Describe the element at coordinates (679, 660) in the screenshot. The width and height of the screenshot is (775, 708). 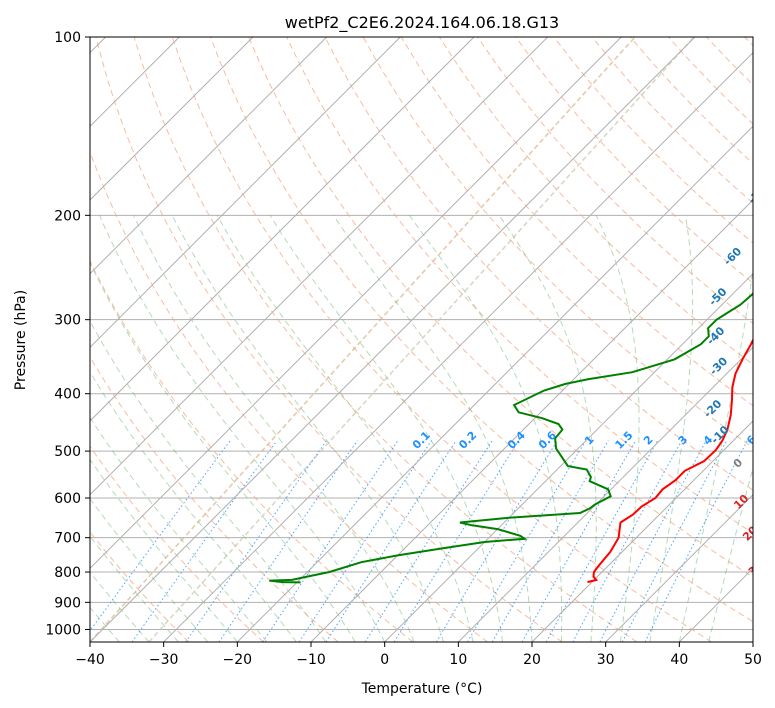
I see `x-tick-label: 40` at that location.